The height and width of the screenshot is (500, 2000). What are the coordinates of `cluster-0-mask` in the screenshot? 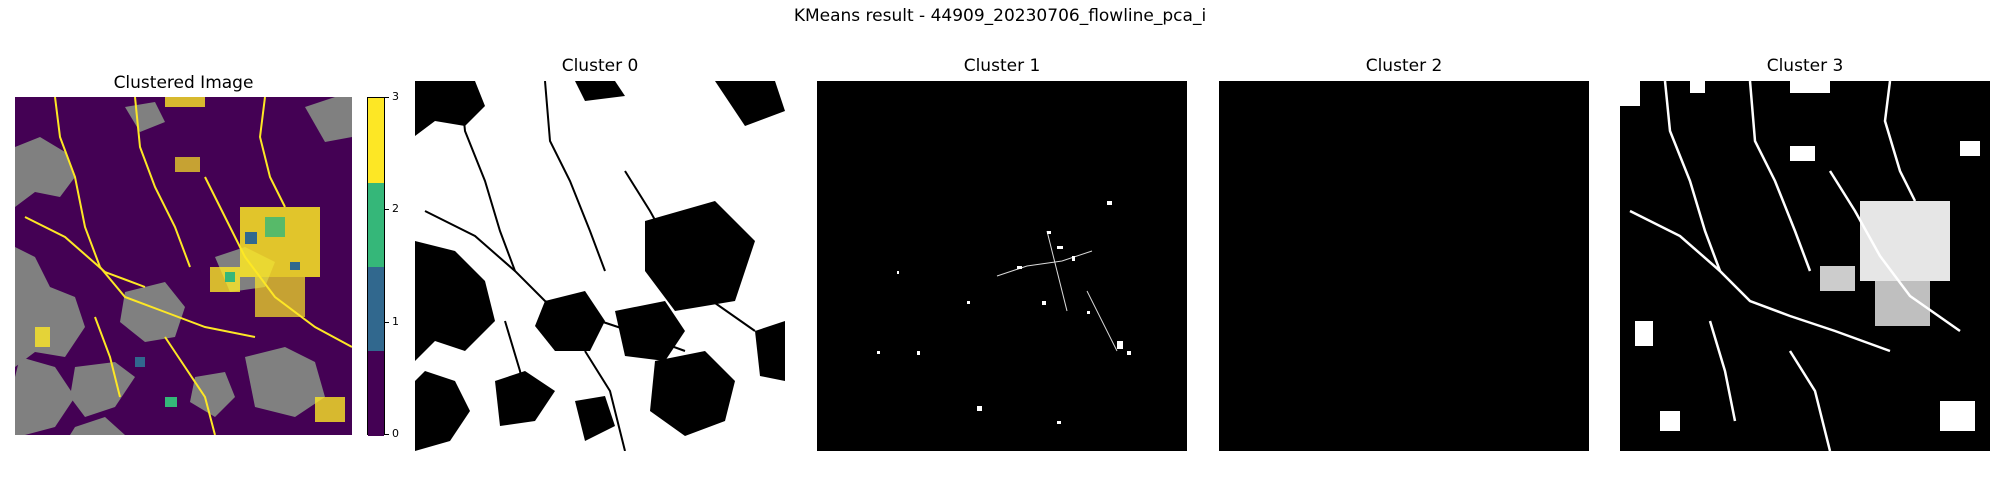 It's located at (600, 266).